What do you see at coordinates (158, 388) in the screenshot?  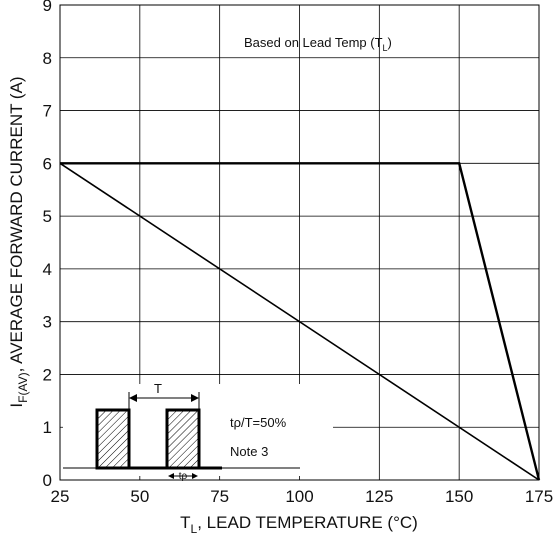 I see `period-label: T` at bounding box center [158, 388].